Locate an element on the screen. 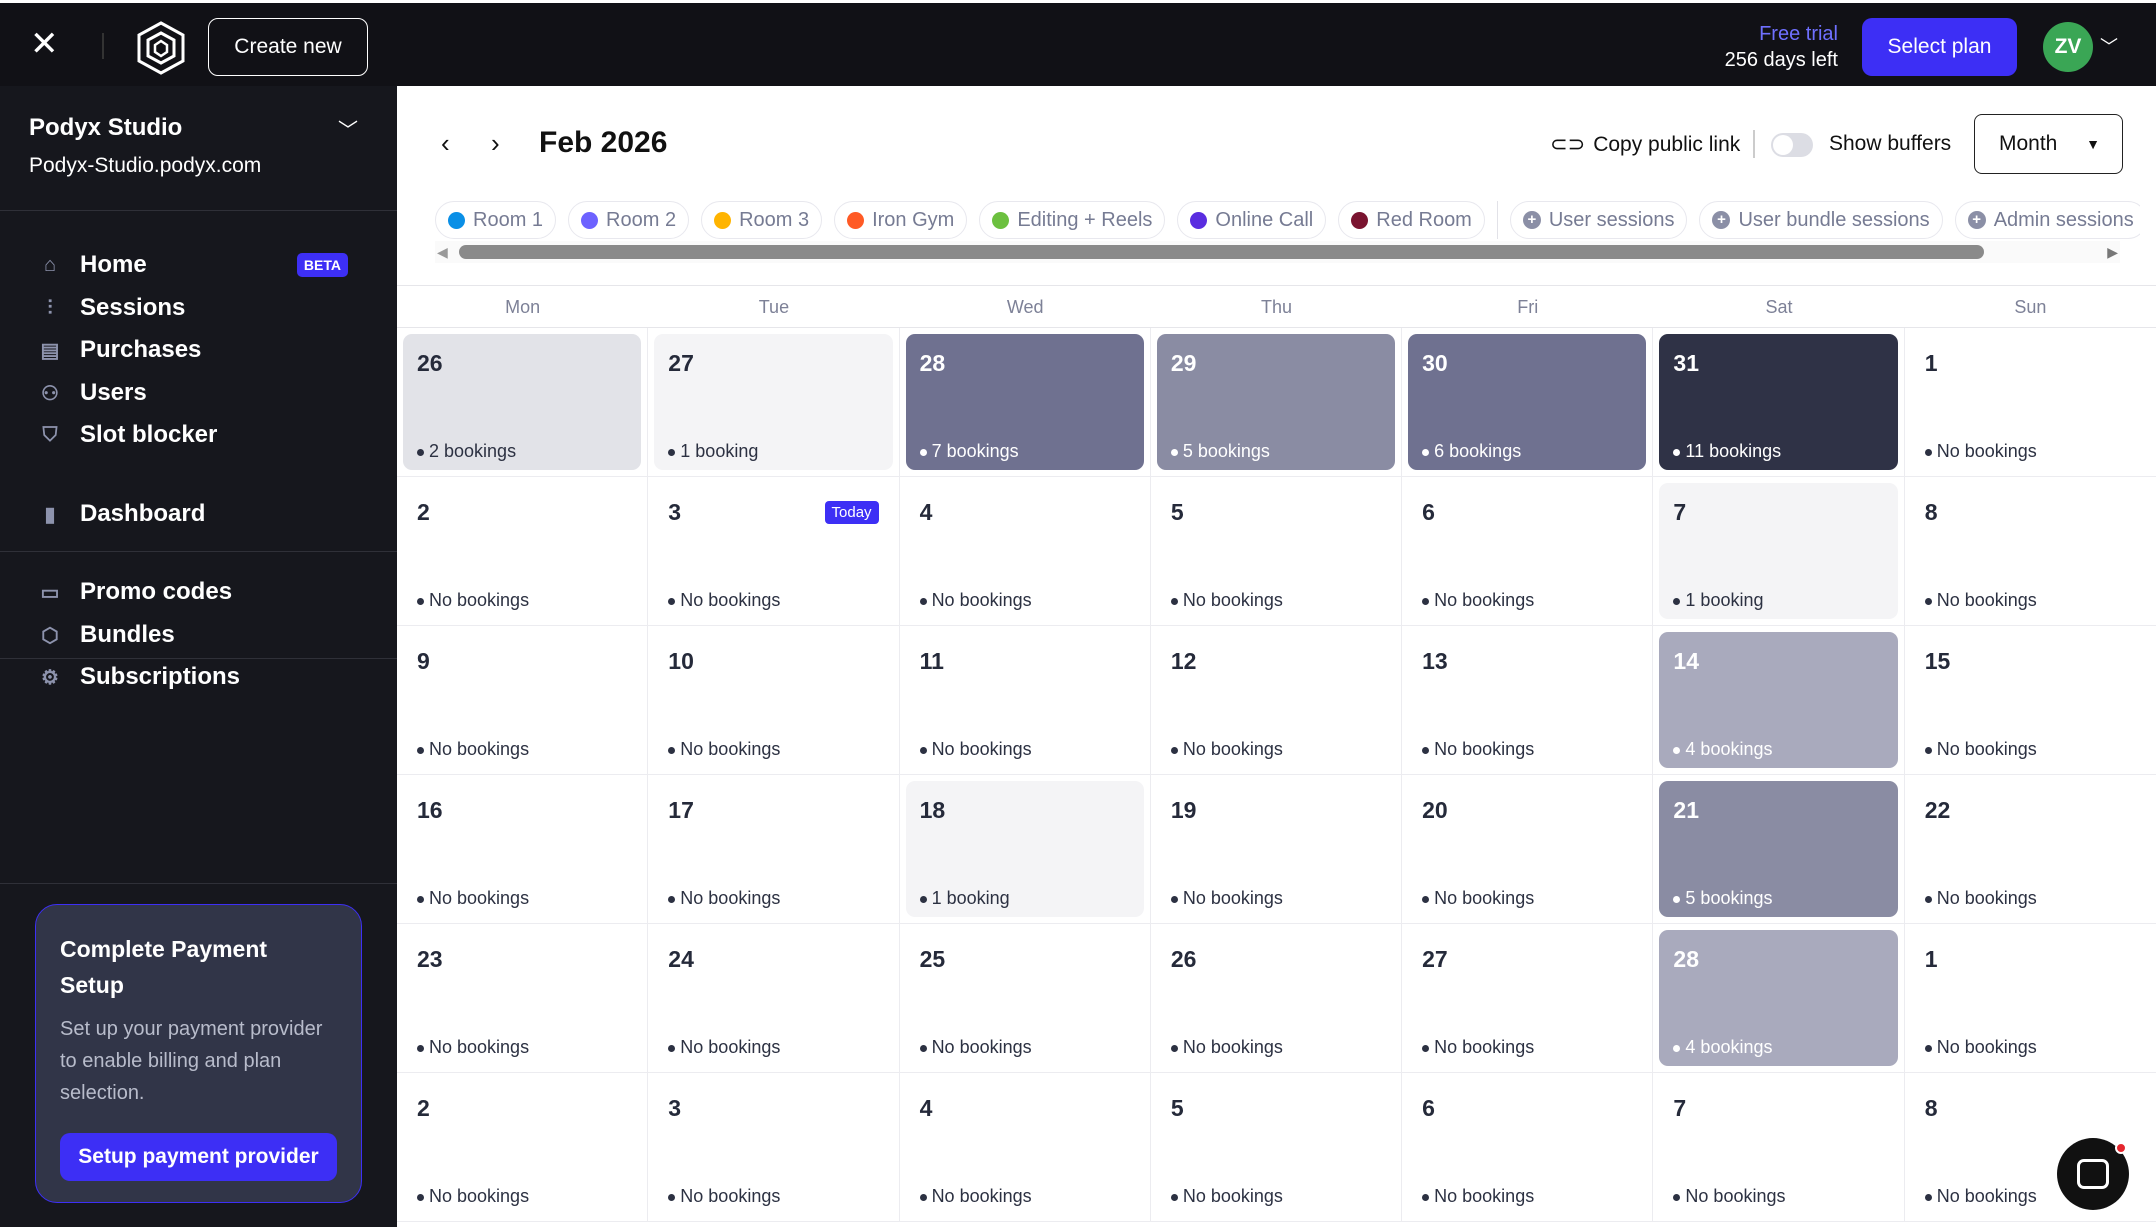  prev-month-icon: ‹ is located at coordinates (445, 143).